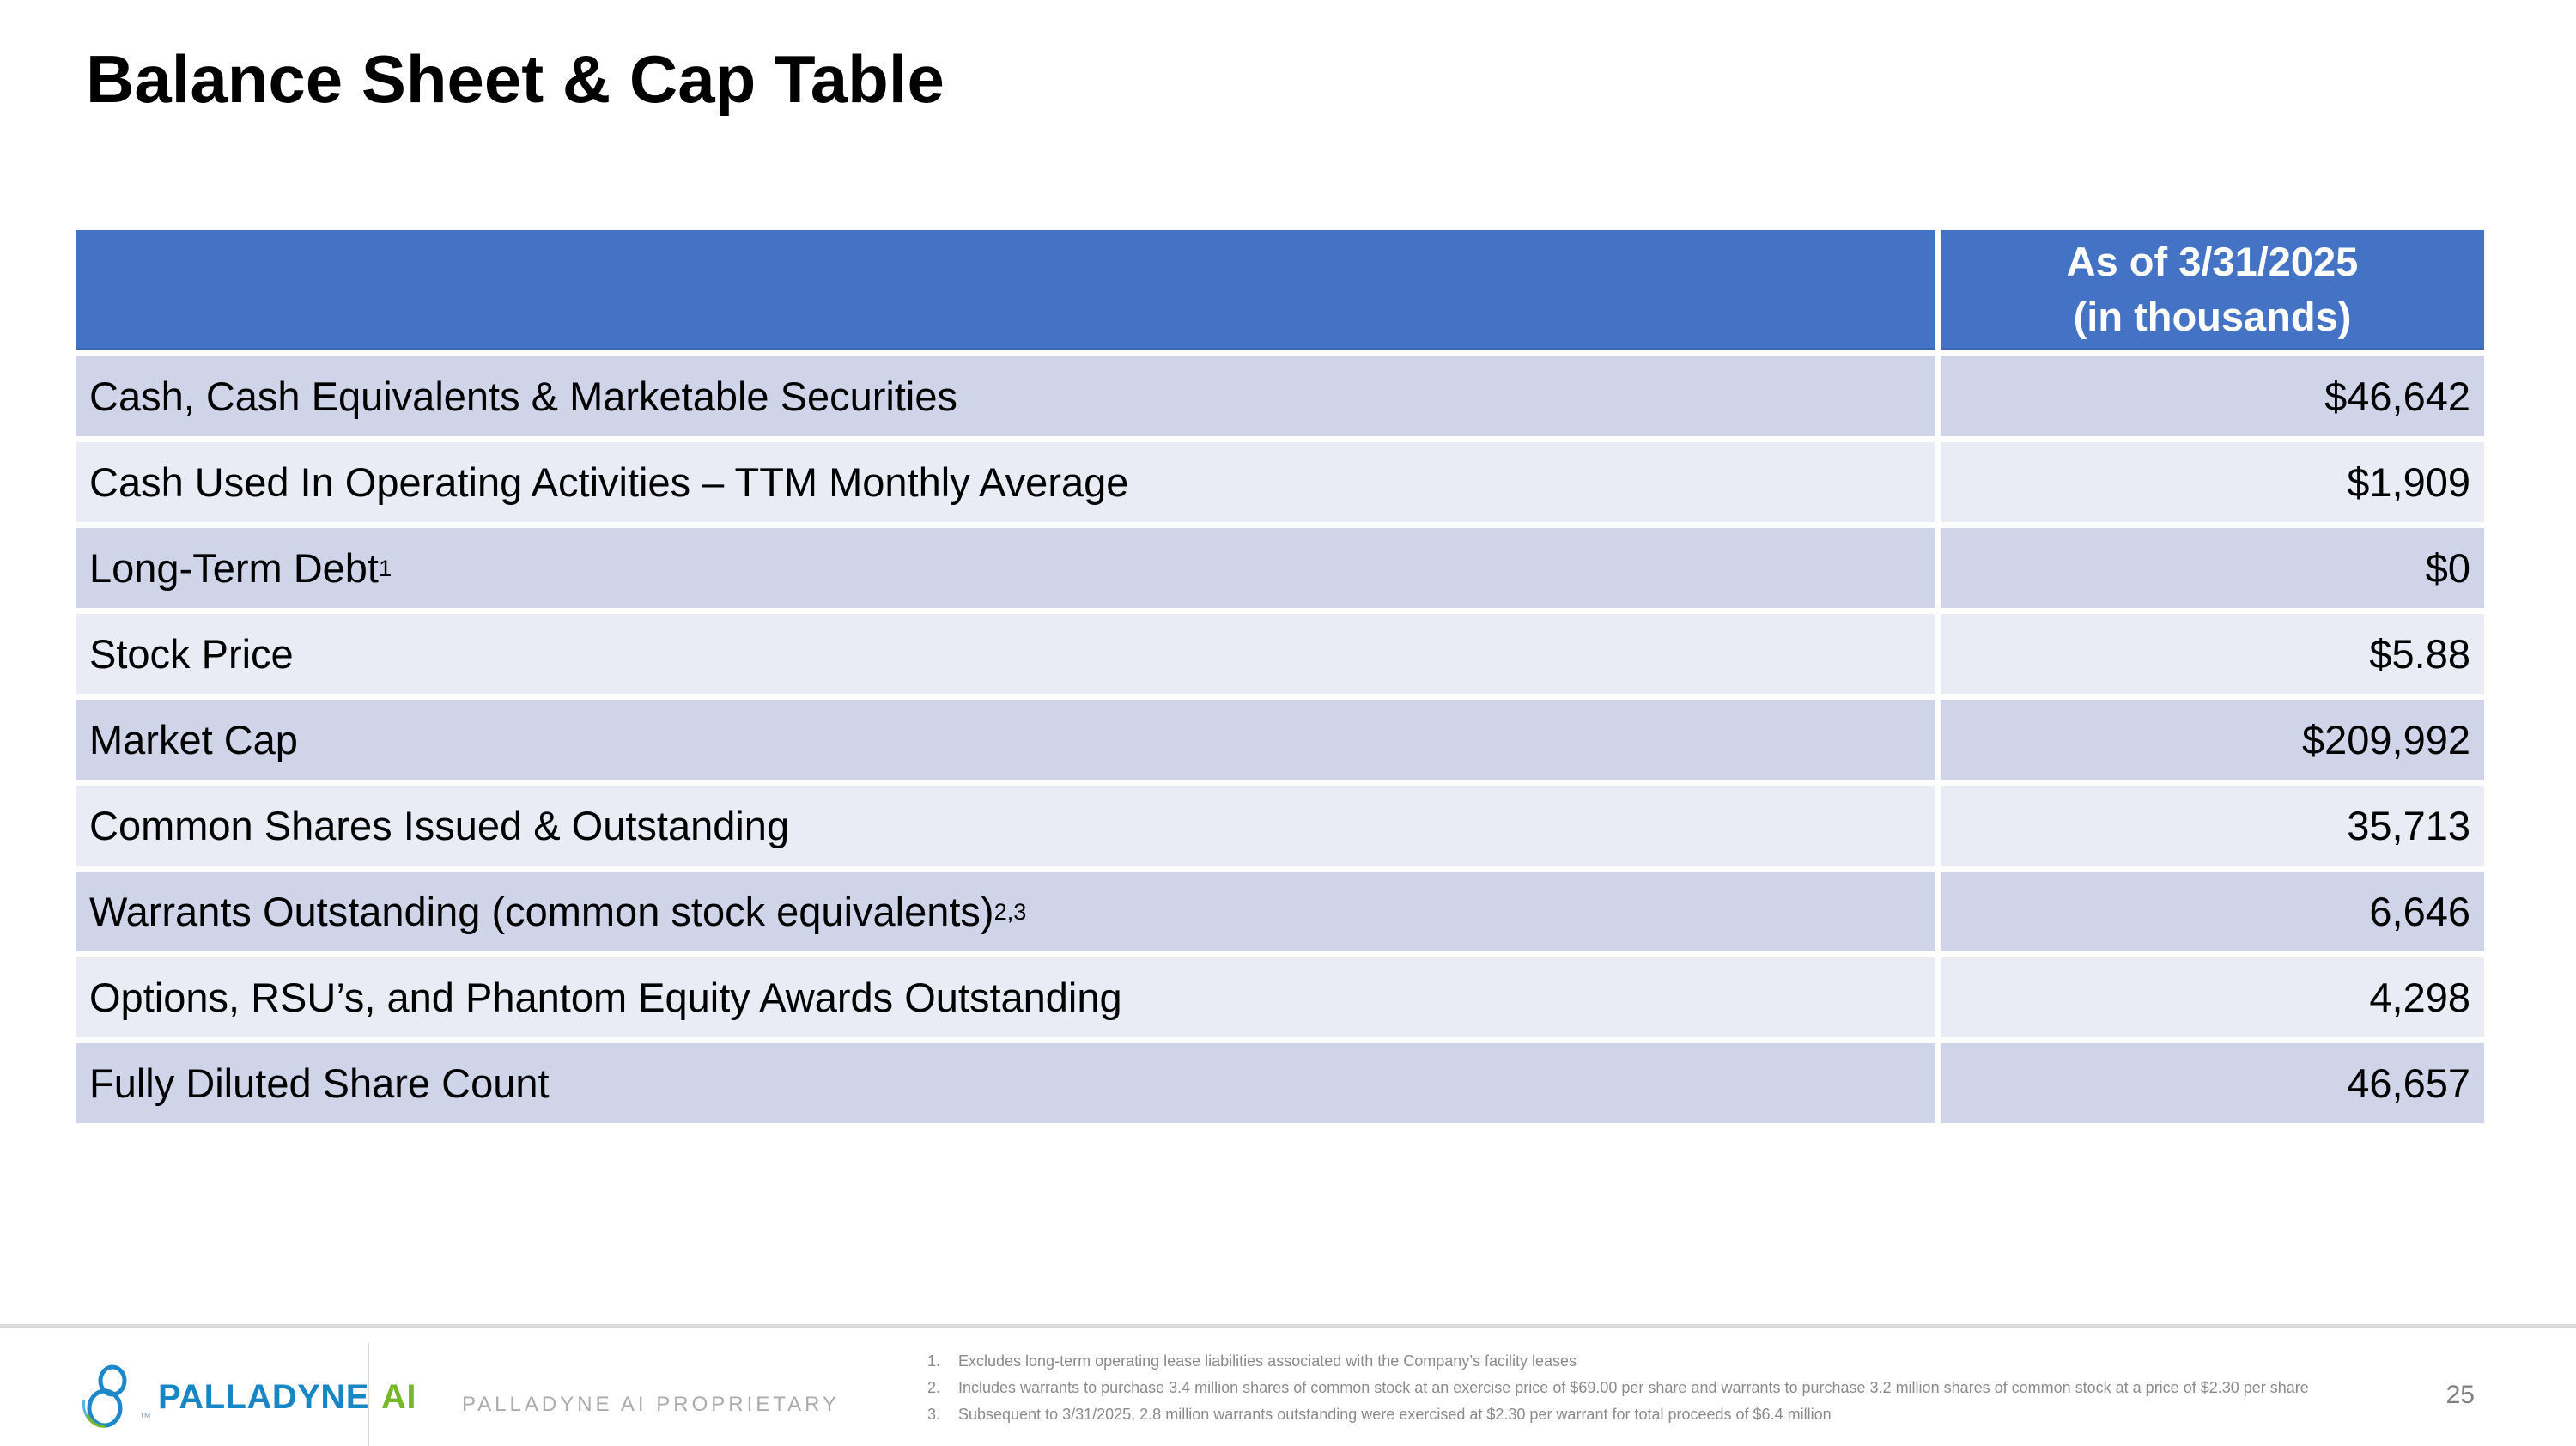  Describe the element at coordinates (2212, 482) in the screenshot. I see `row-value: $1,909` at that location.